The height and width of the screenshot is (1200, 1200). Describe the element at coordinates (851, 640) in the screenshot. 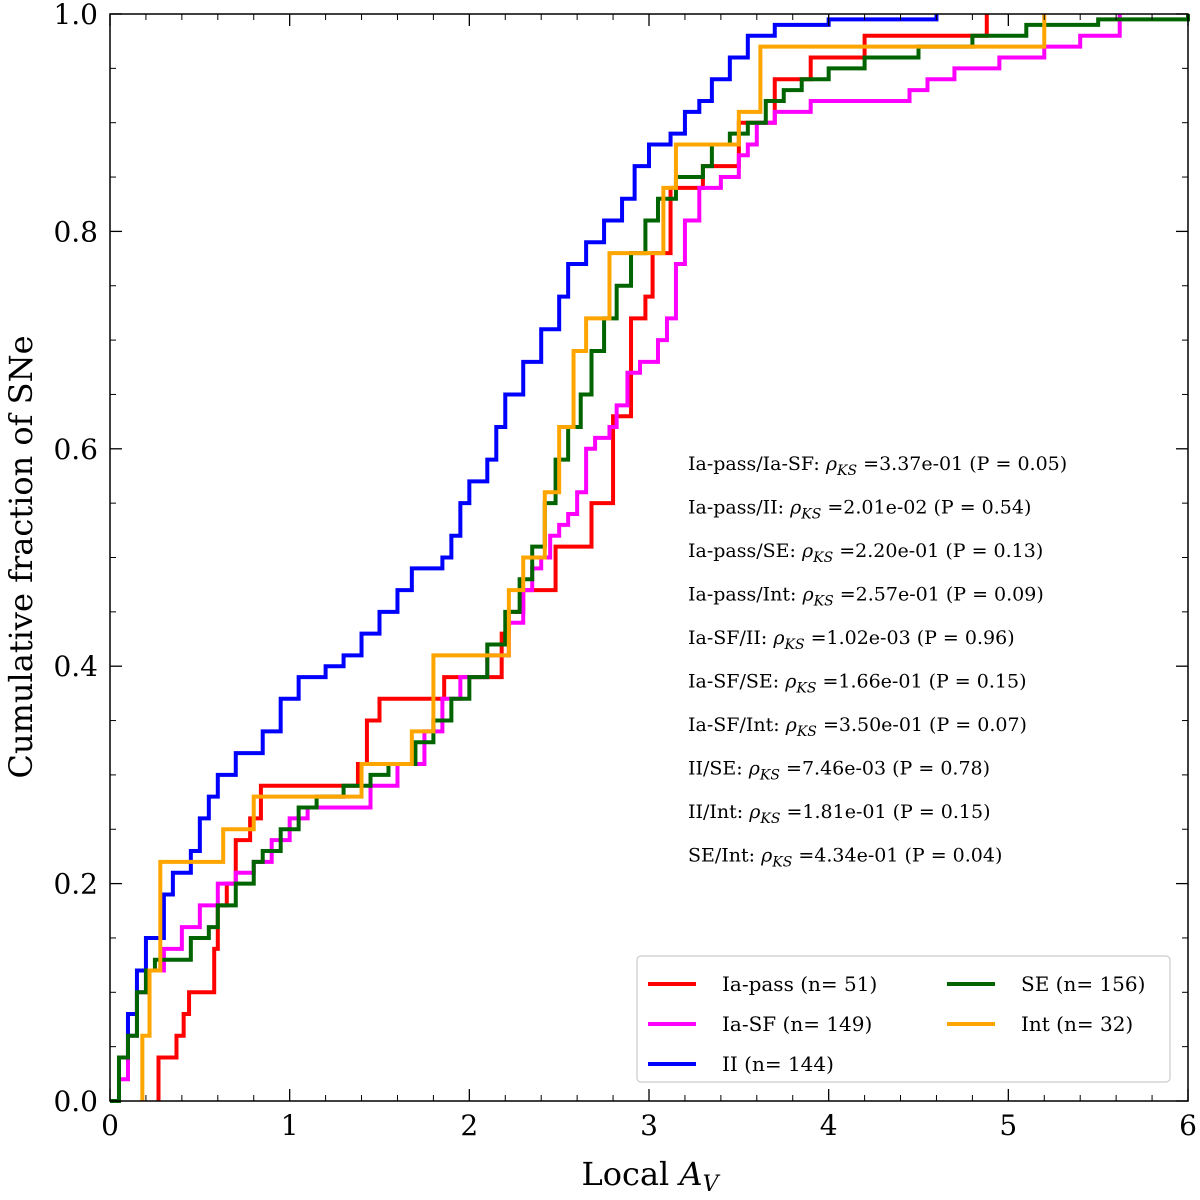

I see `ks-annotation: Ia-SF/II: ρKS =1.02e-03 (P = 0.96)` at that location.